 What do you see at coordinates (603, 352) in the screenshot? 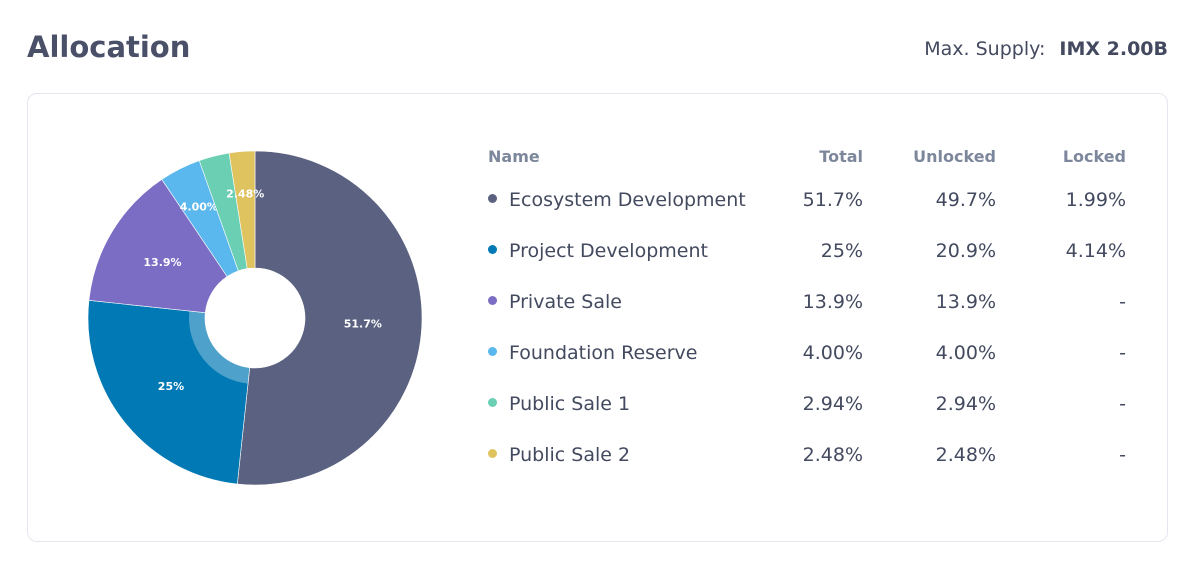
I see `row-name-text: Foundation Reserve` at bounding box center [603, 352].